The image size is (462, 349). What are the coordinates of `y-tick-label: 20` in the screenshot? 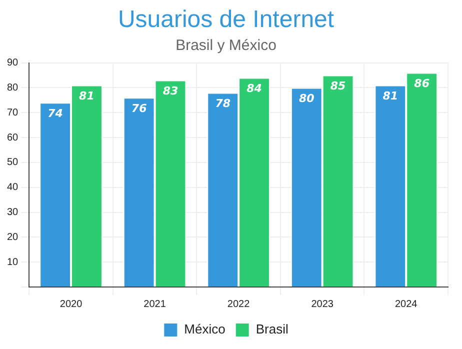 It's located at (13, 237).